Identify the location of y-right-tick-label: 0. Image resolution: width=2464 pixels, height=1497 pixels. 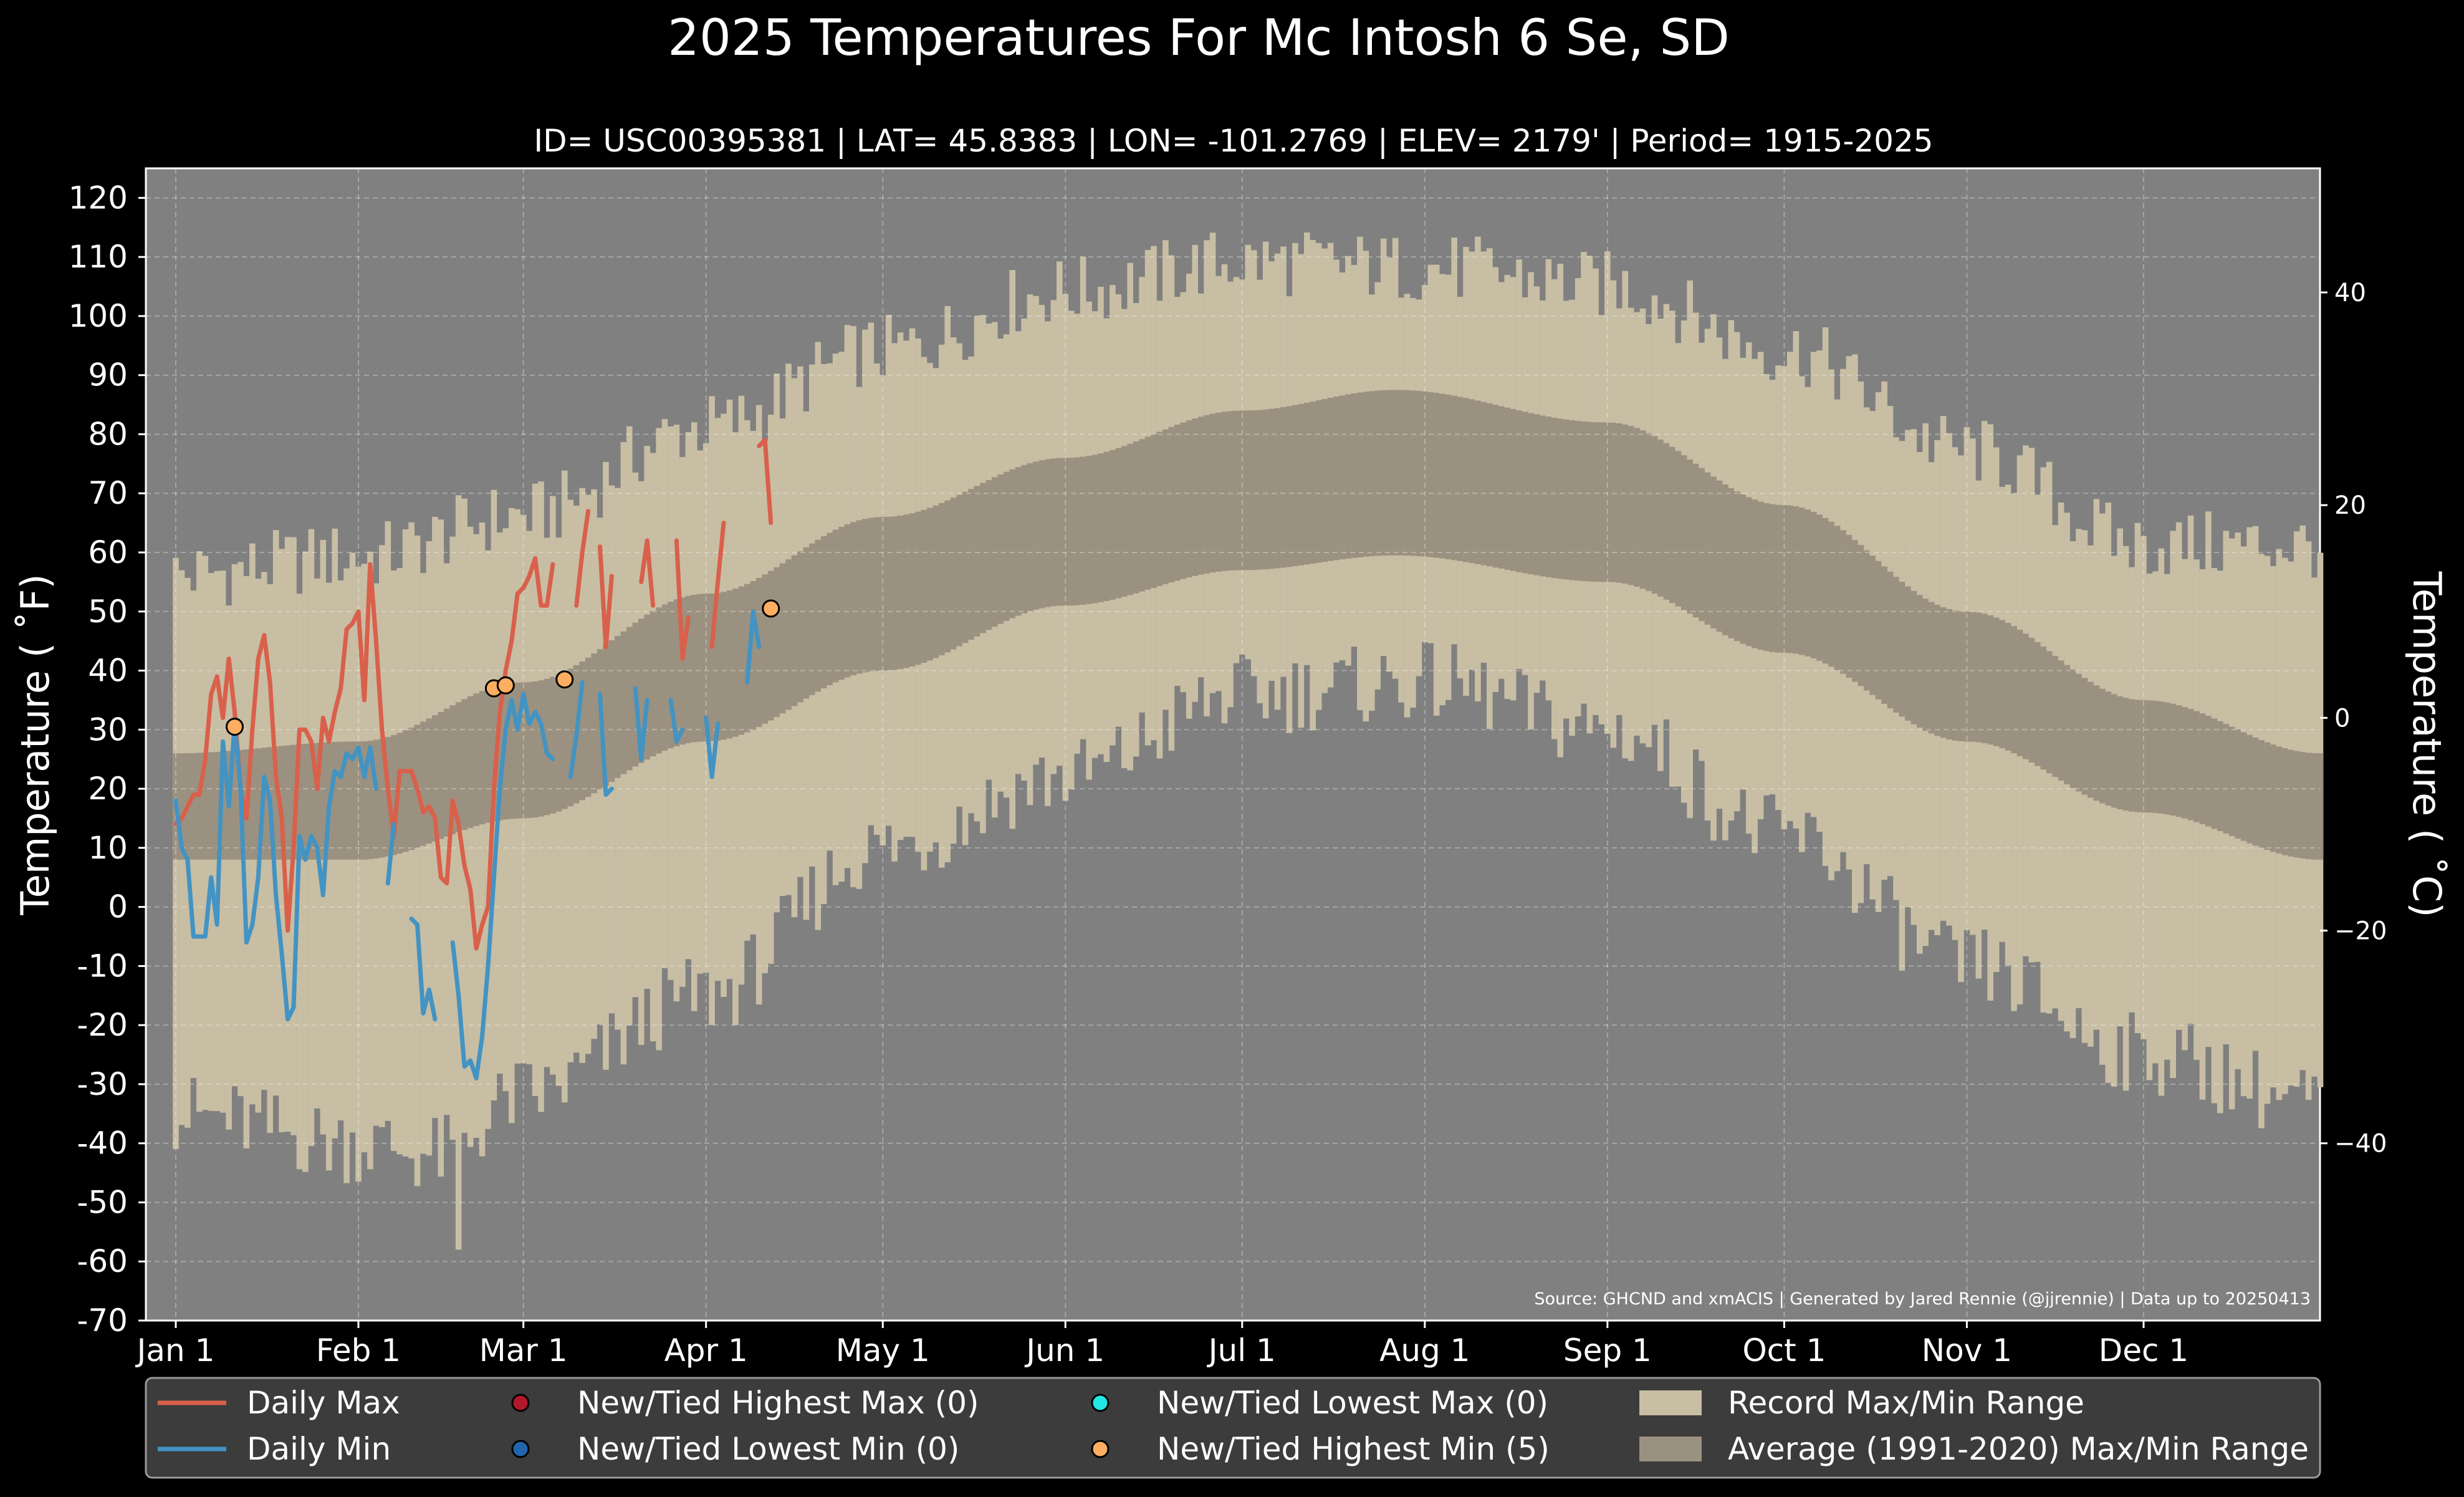
(2342, 718).